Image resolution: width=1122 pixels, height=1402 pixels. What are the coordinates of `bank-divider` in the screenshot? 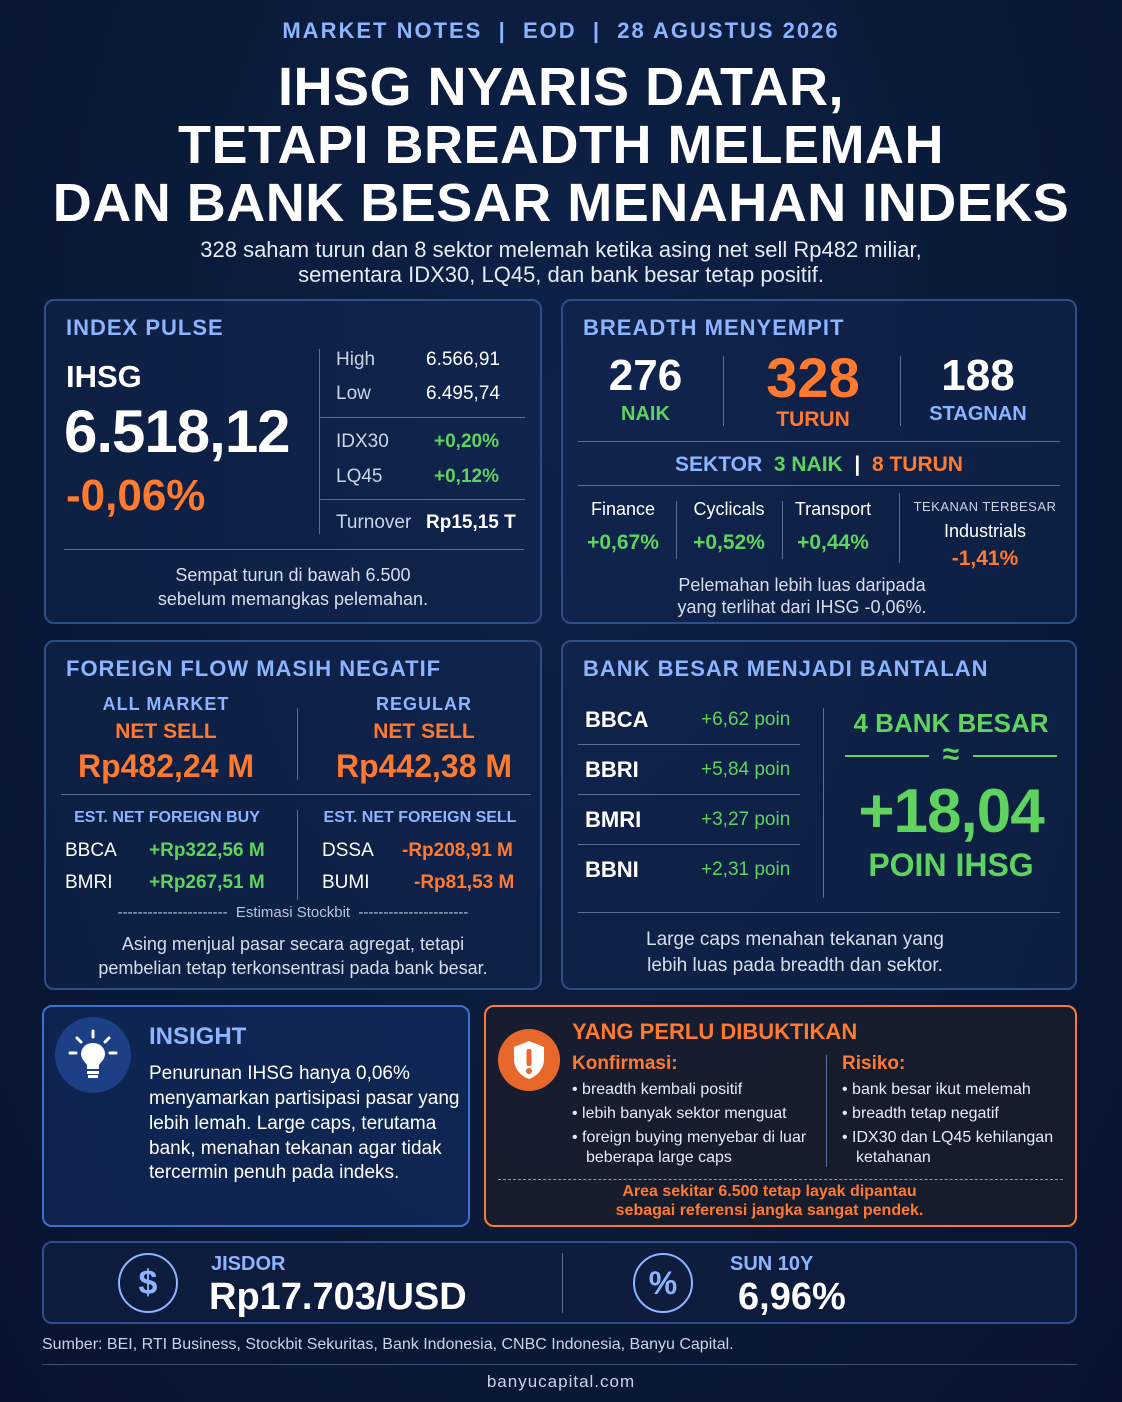 It's located at (823, 803).